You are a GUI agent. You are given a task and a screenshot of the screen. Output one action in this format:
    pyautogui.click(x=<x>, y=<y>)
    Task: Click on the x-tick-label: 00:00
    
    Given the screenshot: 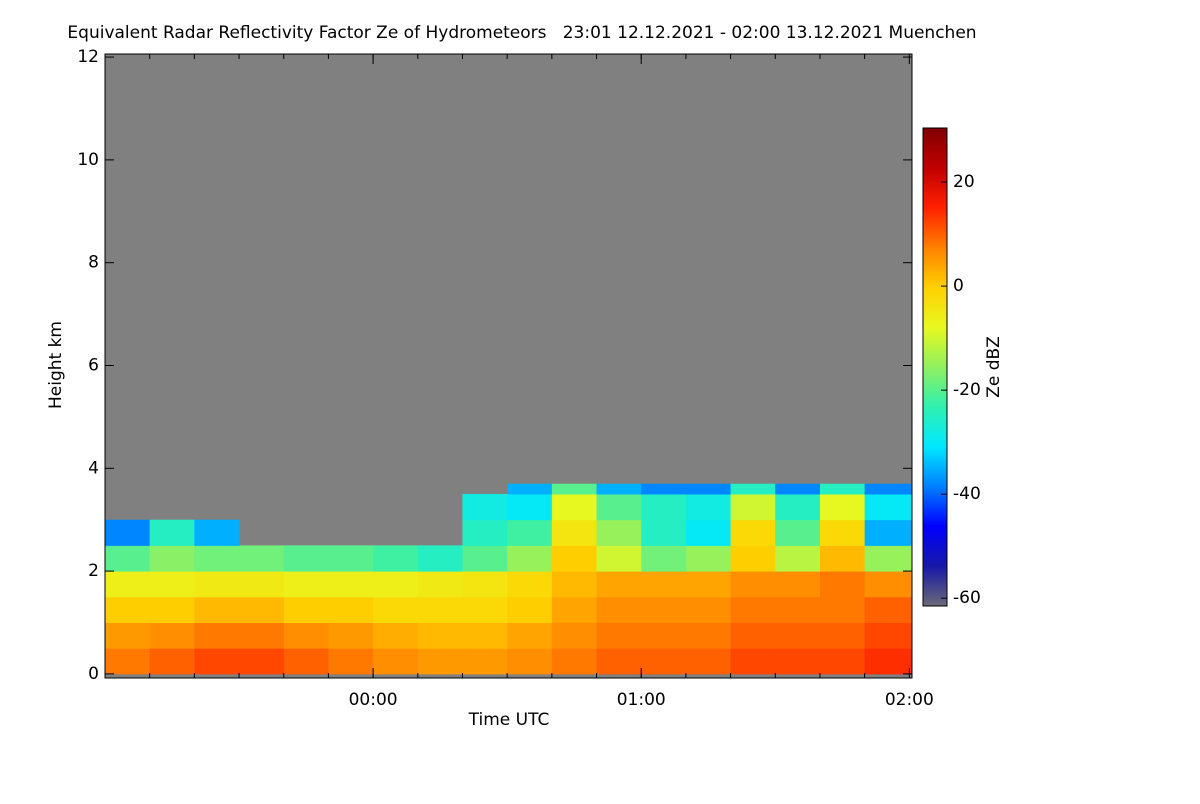 What is the action you would take?
    pyautogui.click(x=373, y=700)
    